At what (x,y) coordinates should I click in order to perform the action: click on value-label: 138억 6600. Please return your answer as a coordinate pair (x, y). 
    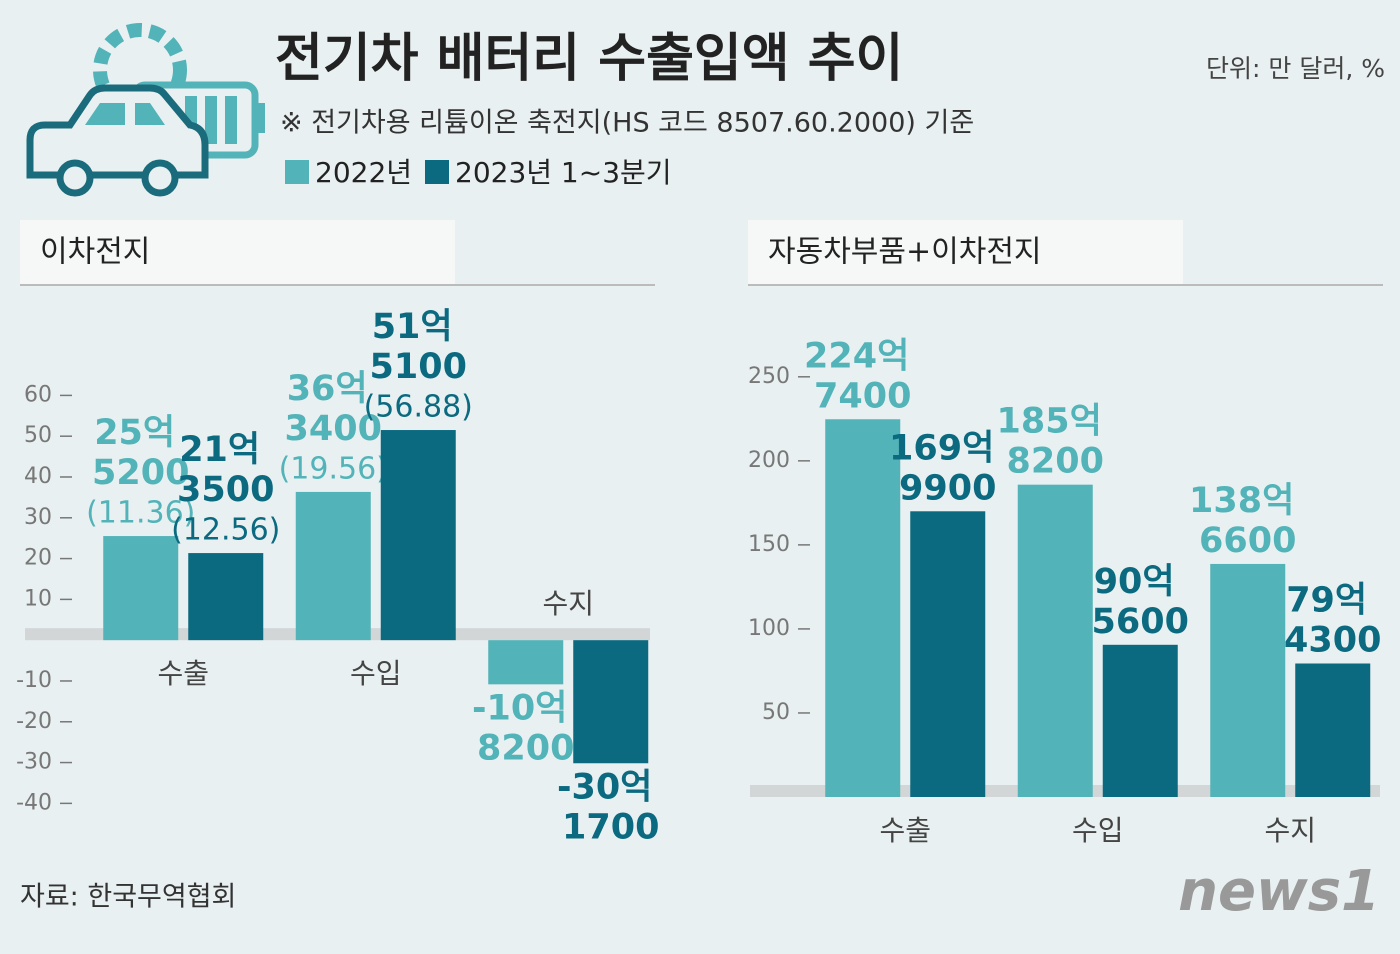
    Looking at the image, I should click on (1247, 521).